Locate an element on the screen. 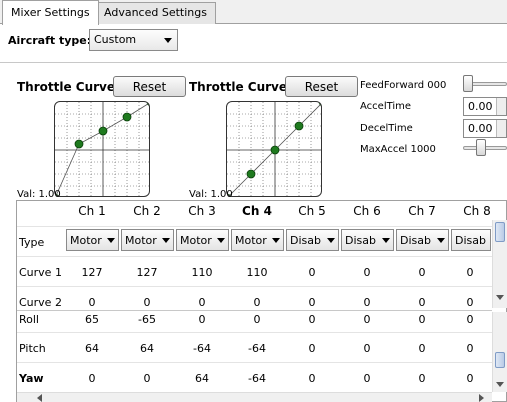 The image size is (507, 402). ch1-type-combo: Motor is located at coordinates (92, 240).